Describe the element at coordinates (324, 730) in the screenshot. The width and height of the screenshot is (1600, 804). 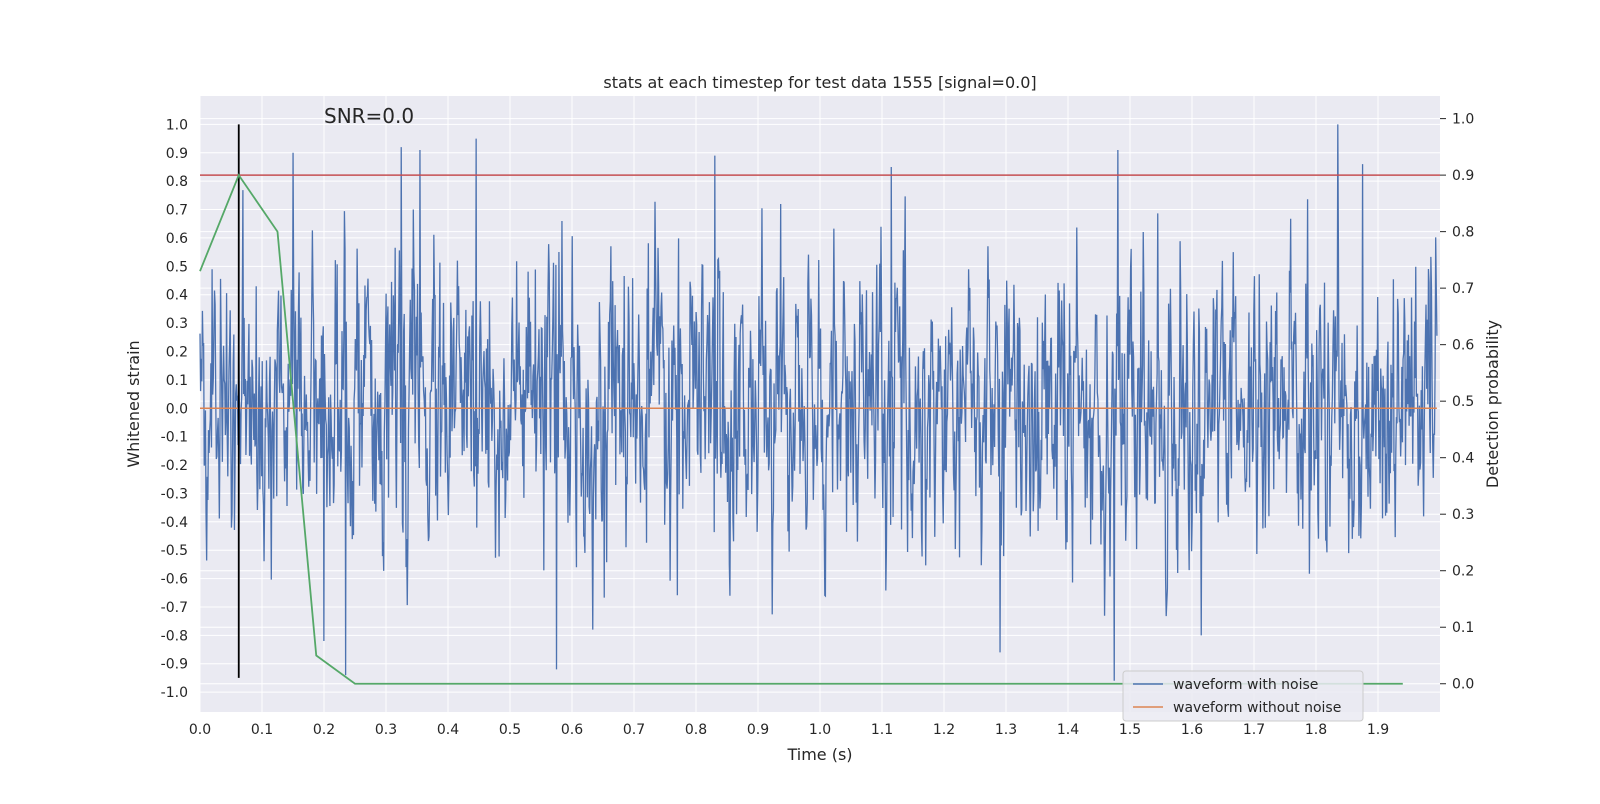
I see `x-tick-label: 0.2` at that location.